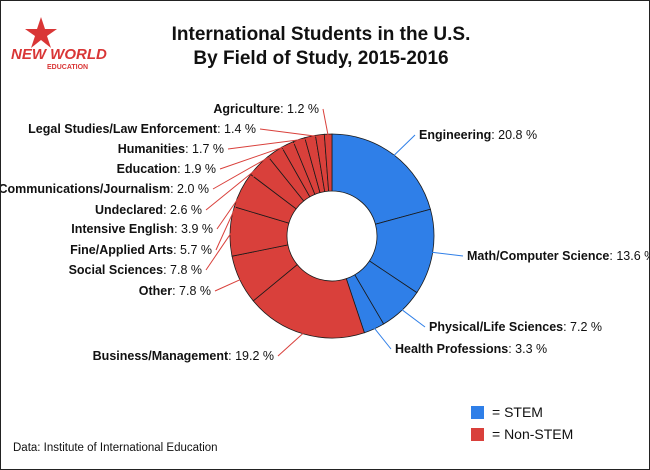 The image size is (650, 470). I want to click on slice-label-name: Health Professions, so click(451, 349).